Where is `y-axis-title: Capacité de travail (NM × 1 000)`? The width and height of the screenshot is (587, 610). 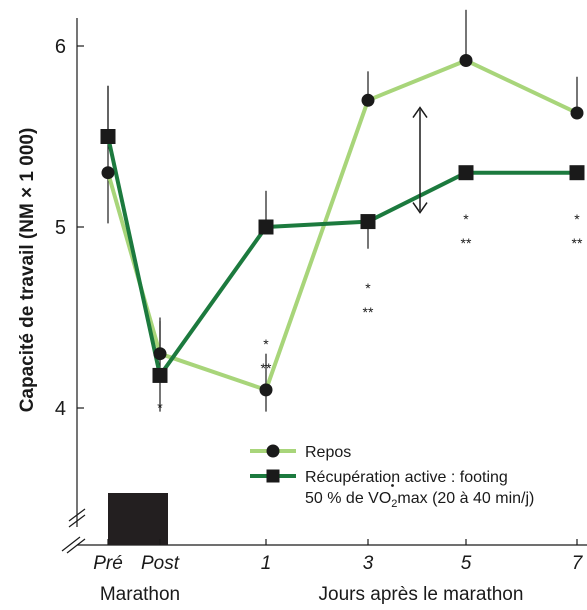 y-axis-title: Capacité de travail (NM × 1 000) is located at coordinates (27, 270).